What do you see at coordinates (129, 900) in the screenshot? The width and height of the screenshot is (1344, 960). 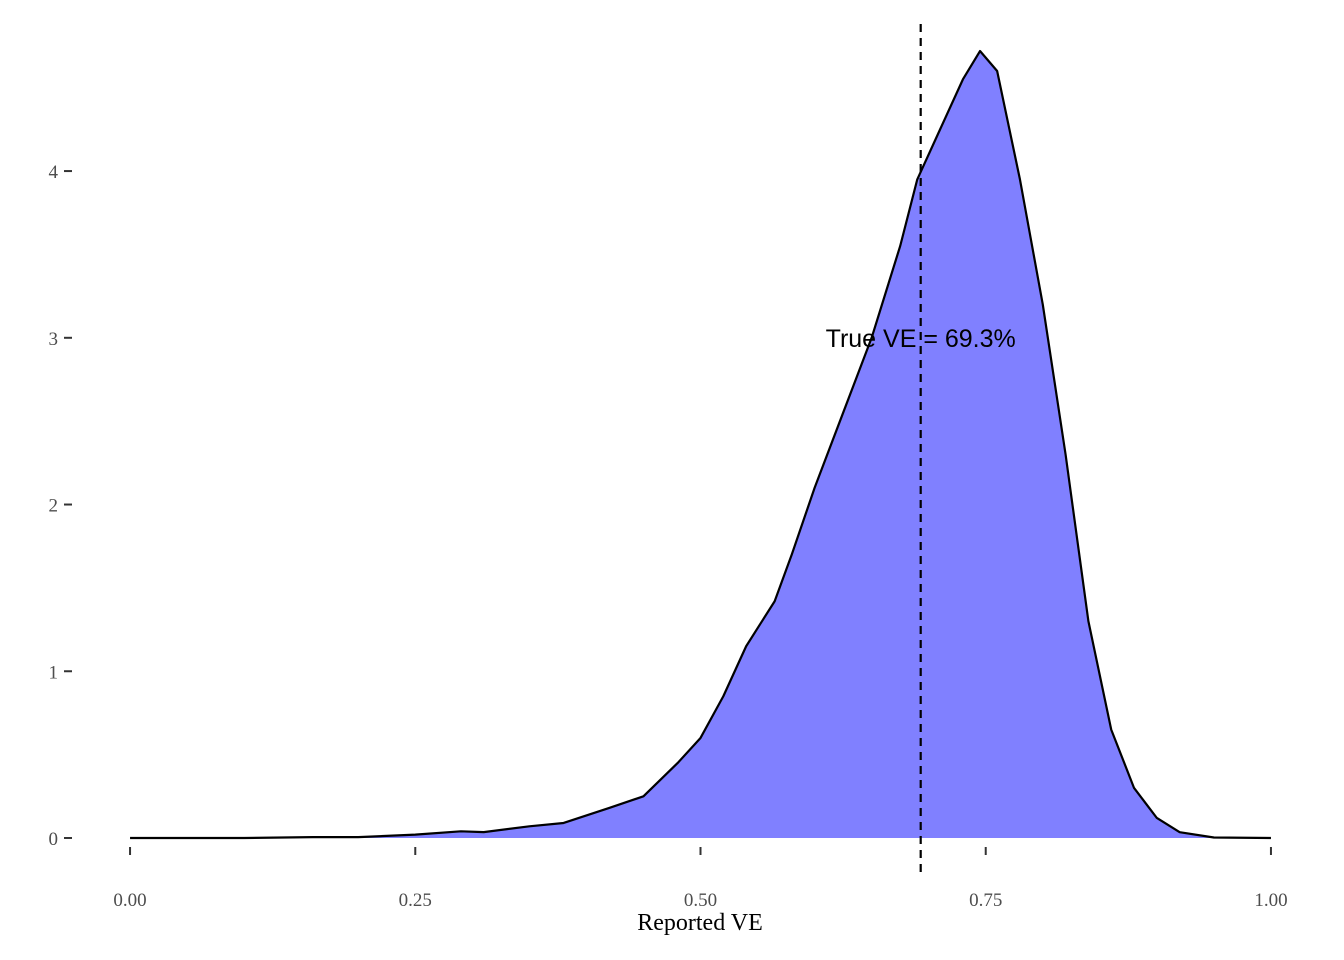 I see `x-tick-label: 0.00` at bounding box center [129, 900].